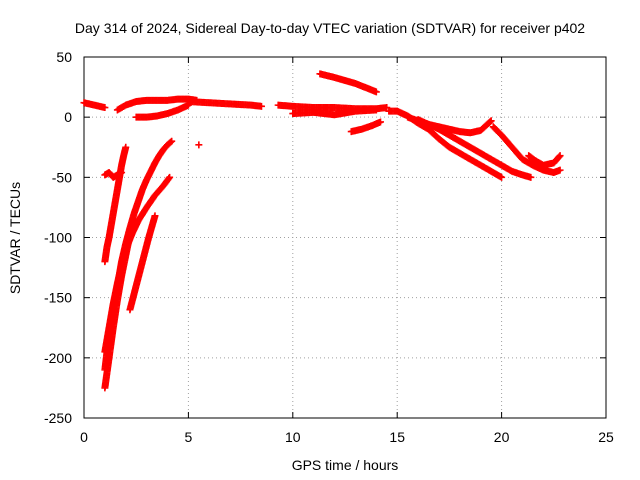 Image resolution: width=640 pixels, height=480 pixels. I want to click on y-tick-label: 0, so click(68, 117).